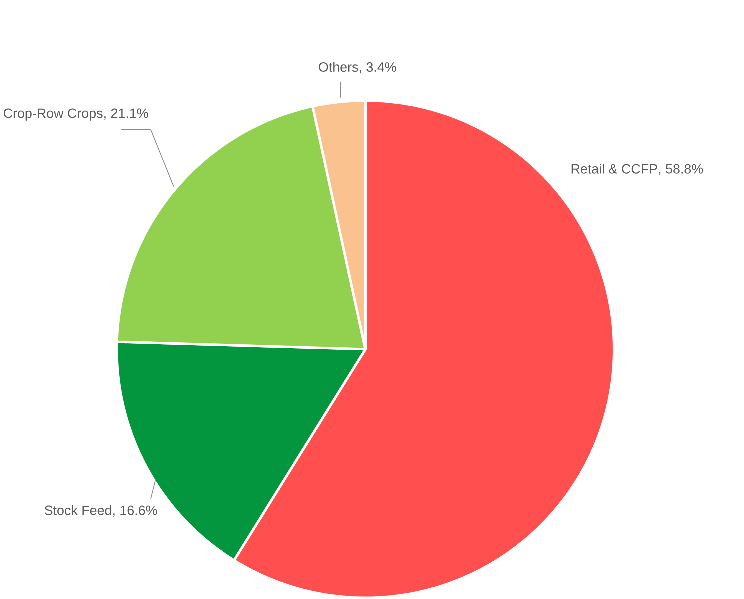 The width and height of the screenshot is (744, 599). I want to click on data-label: , 16.6%, so click(135, 511).